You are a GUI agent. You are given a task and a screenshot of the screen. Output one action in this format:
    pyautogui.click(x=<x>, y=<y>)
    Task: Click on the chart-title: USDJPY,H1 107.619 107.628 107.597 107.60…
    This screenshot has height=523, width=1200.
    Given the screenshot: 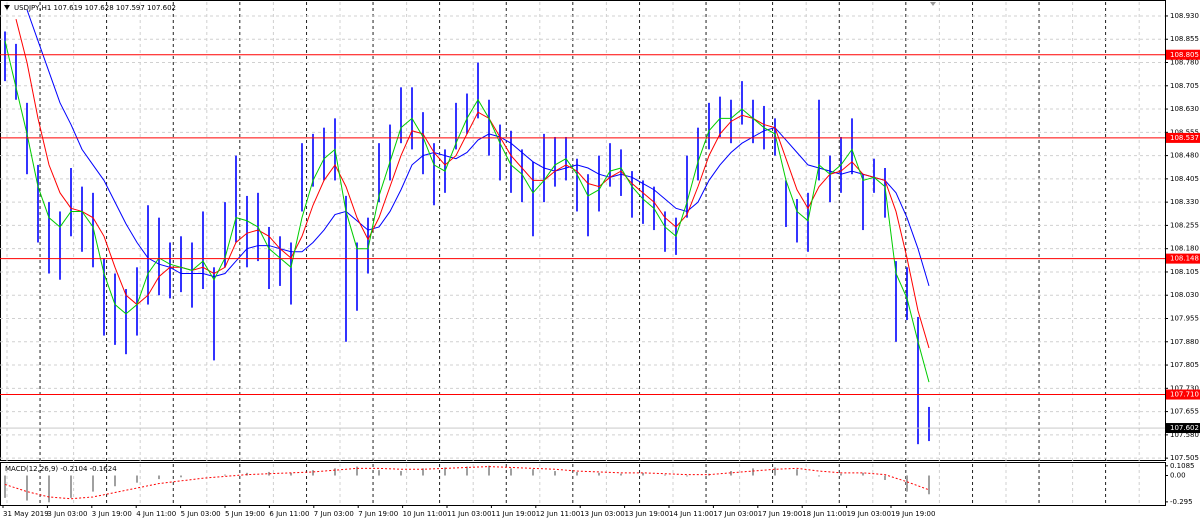 What is the action you would take?
    pyautogui.click(x=95, y=8)
    